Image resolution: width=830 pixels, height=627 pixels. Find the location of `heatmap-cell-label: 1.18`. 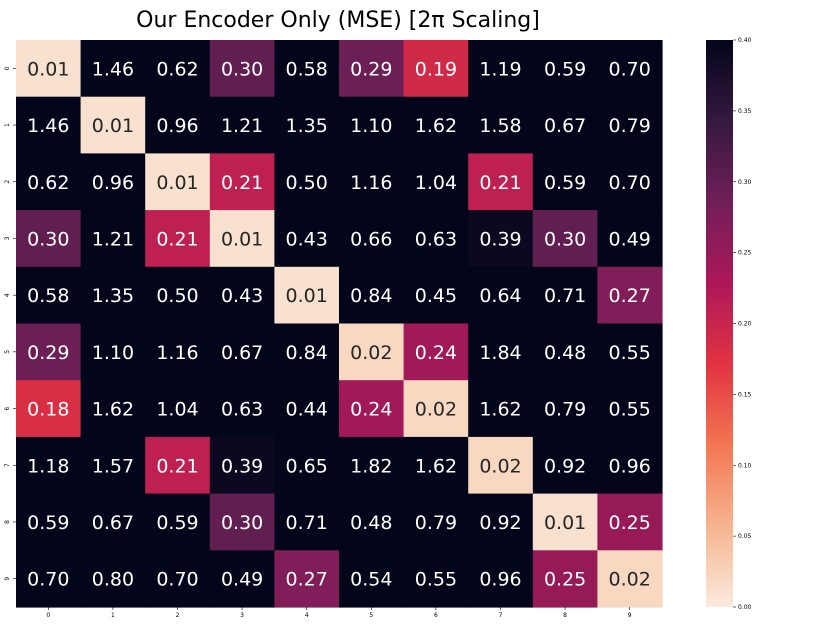

heatmap-cell-label: 1.18 is located at coordinates (48, 466).